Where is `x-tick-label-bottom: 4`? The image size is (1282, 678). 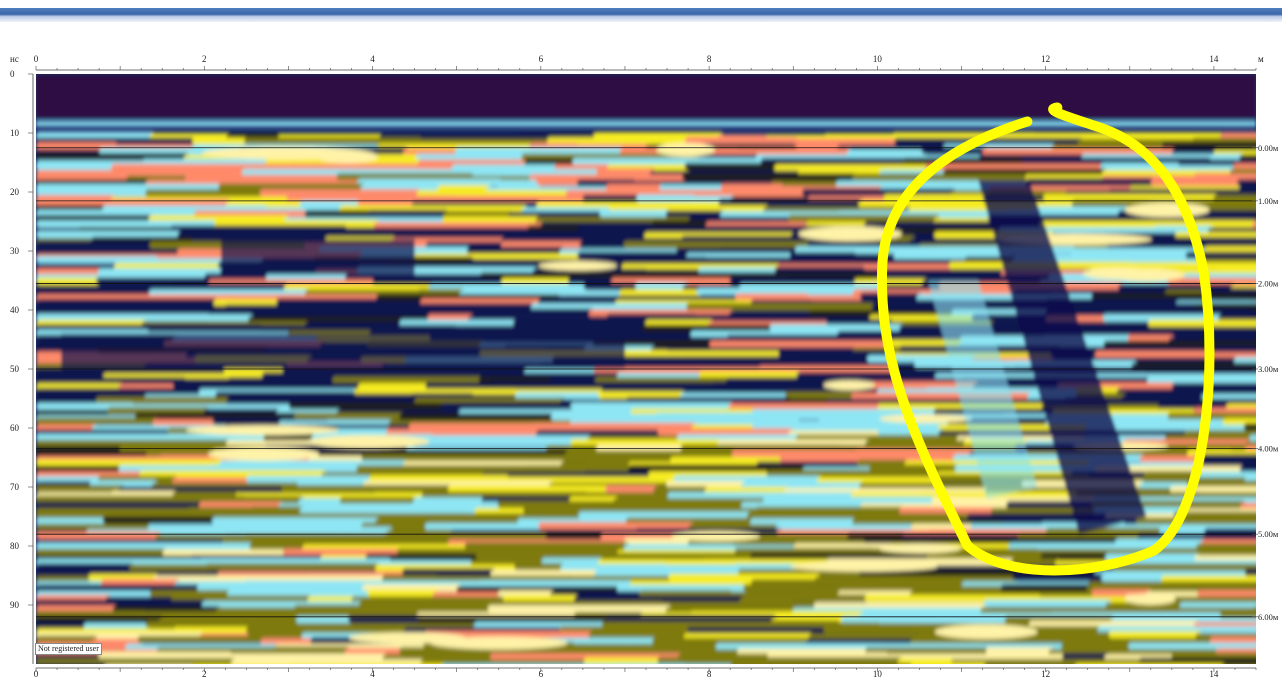 x-tick-label-bottom: 4 is located at coordinates (372, 673).